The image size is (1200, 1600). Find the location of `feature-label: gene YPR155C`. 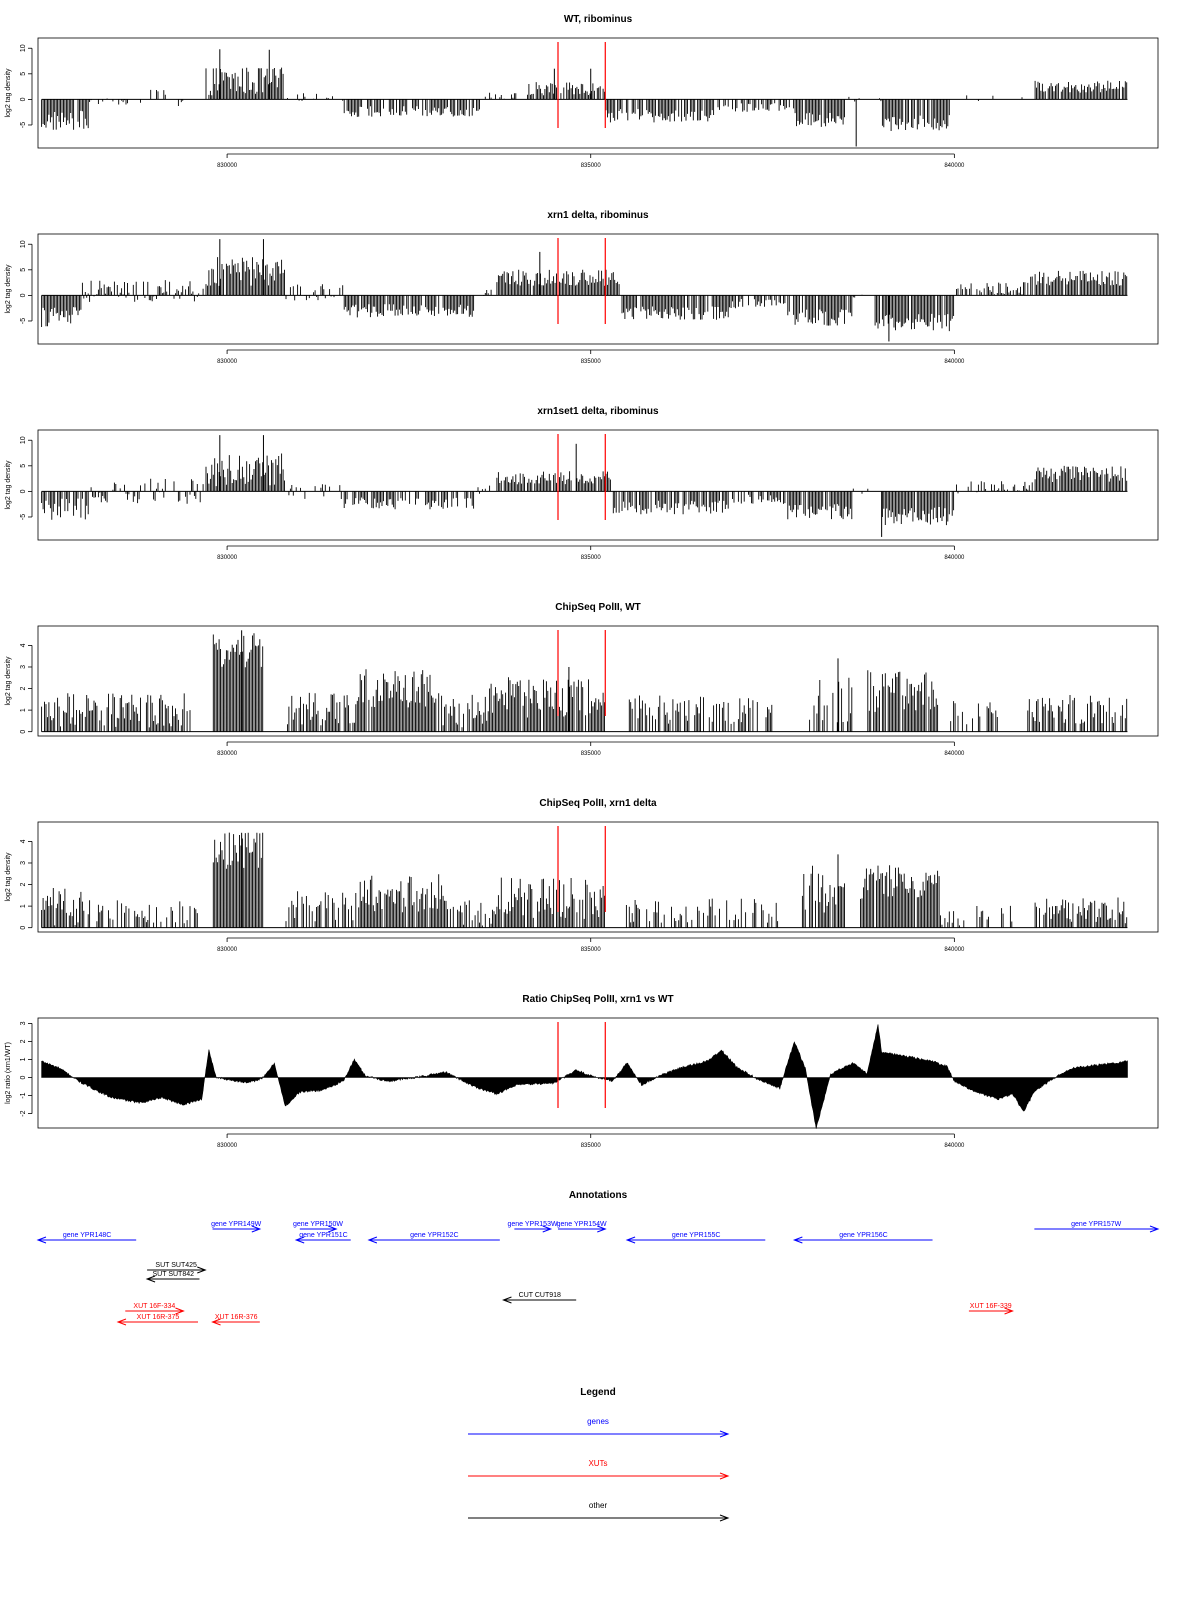

feature-label: gene YPR155C is located at coordinates (696, 1235).